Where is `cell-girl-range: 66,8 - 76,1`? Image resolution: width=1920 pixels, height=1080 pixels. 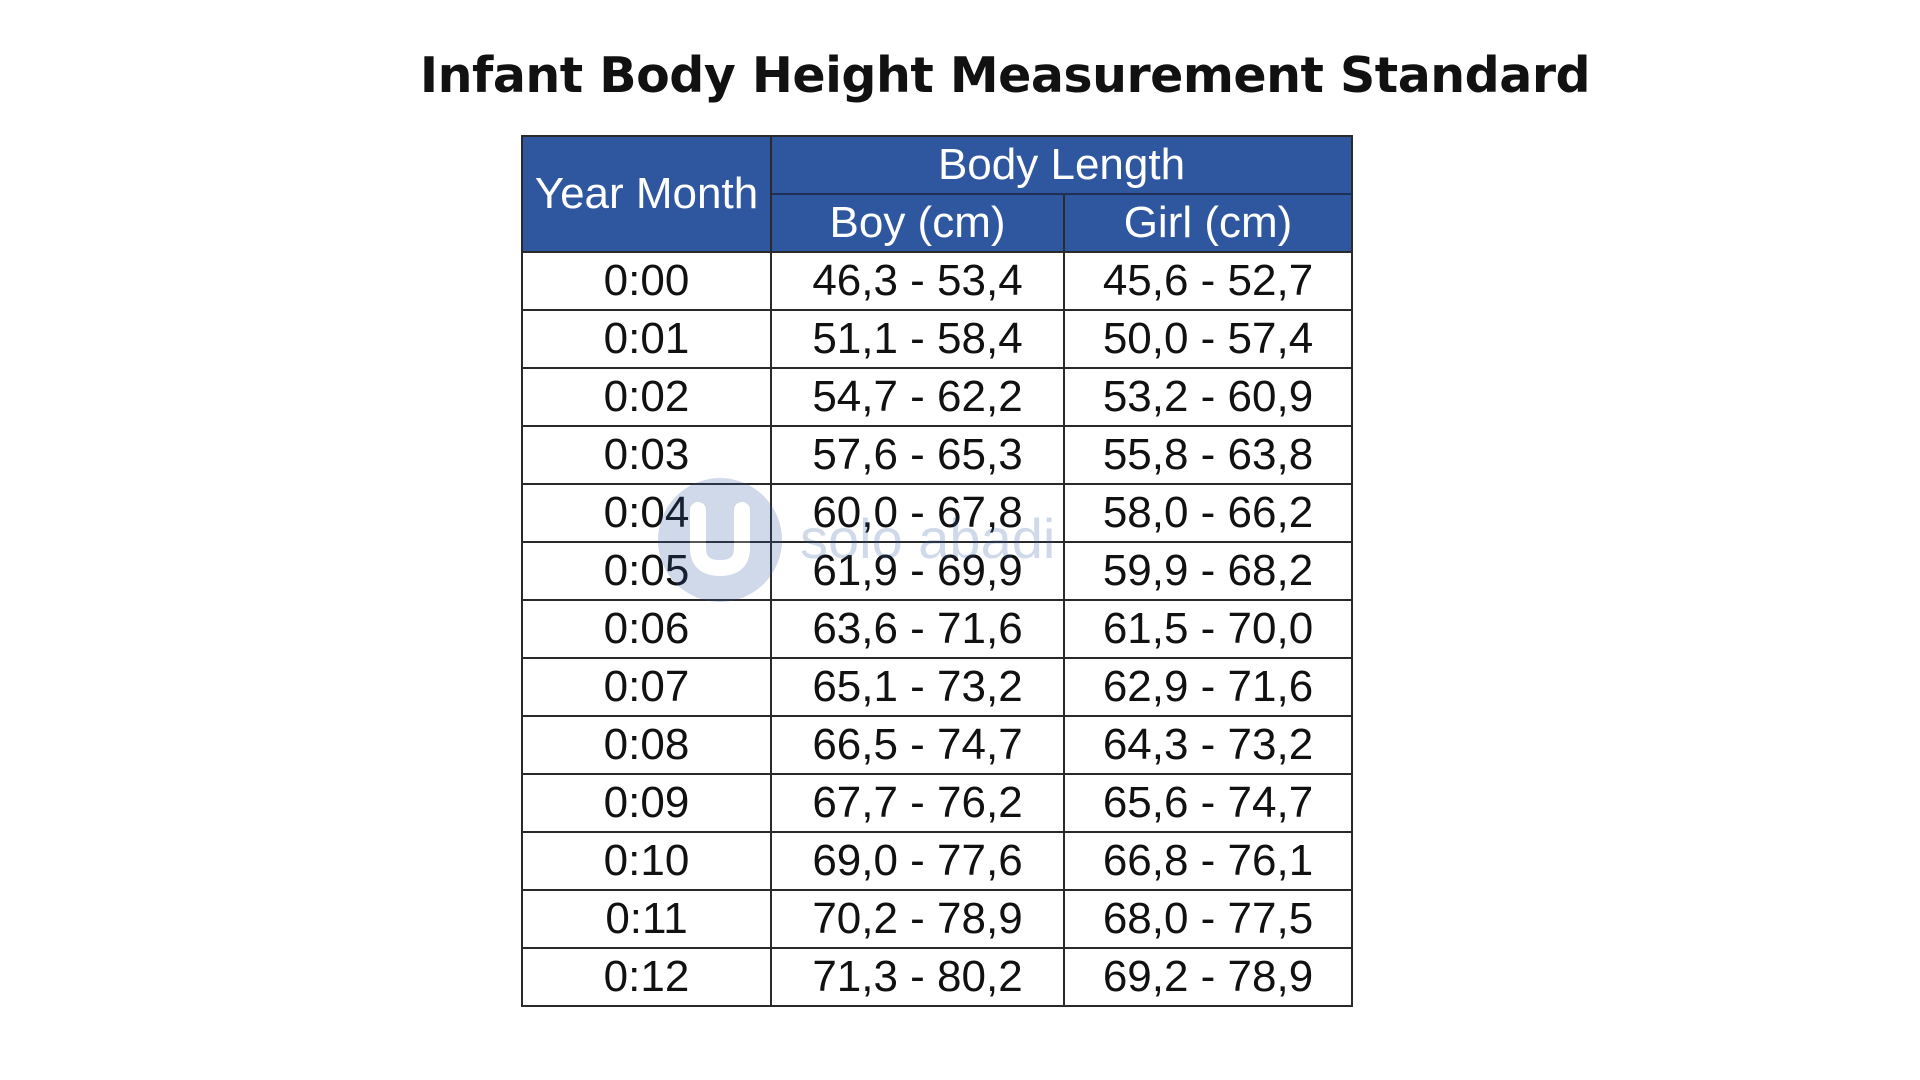
cell-girl-range: 66,8 - 76,1 is located at coordinates (1208, 861).